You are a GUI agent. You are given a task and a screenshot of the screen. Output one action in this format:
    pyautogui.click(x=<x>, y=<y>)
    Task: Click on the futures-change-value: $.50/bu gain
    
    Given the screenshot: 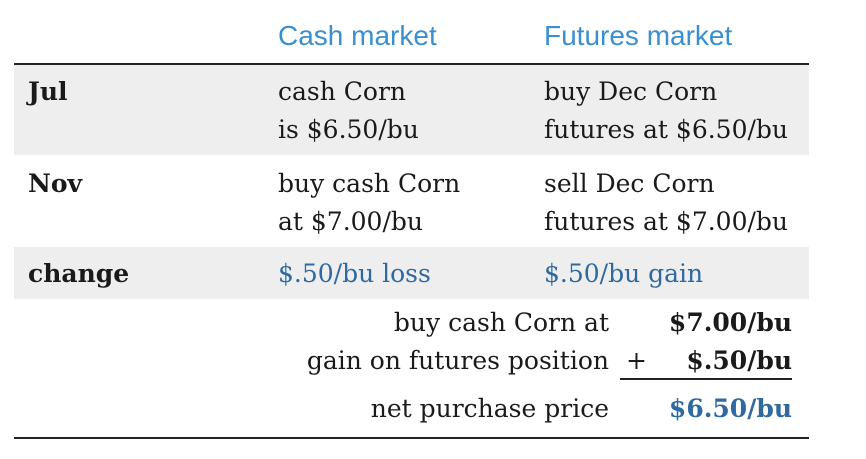 What is the action you would take?
    pyautogui.click(x=624, y=273)
    